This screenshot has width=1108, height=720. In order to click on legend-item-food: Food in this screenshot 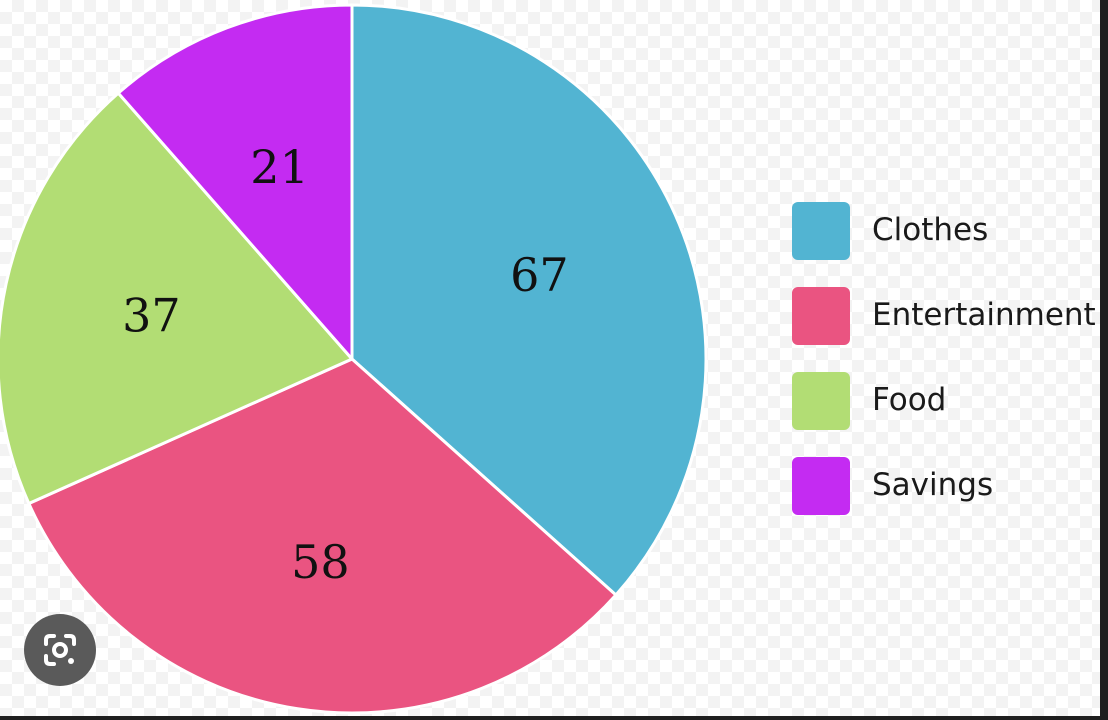, I will do `click(946, 401)`.